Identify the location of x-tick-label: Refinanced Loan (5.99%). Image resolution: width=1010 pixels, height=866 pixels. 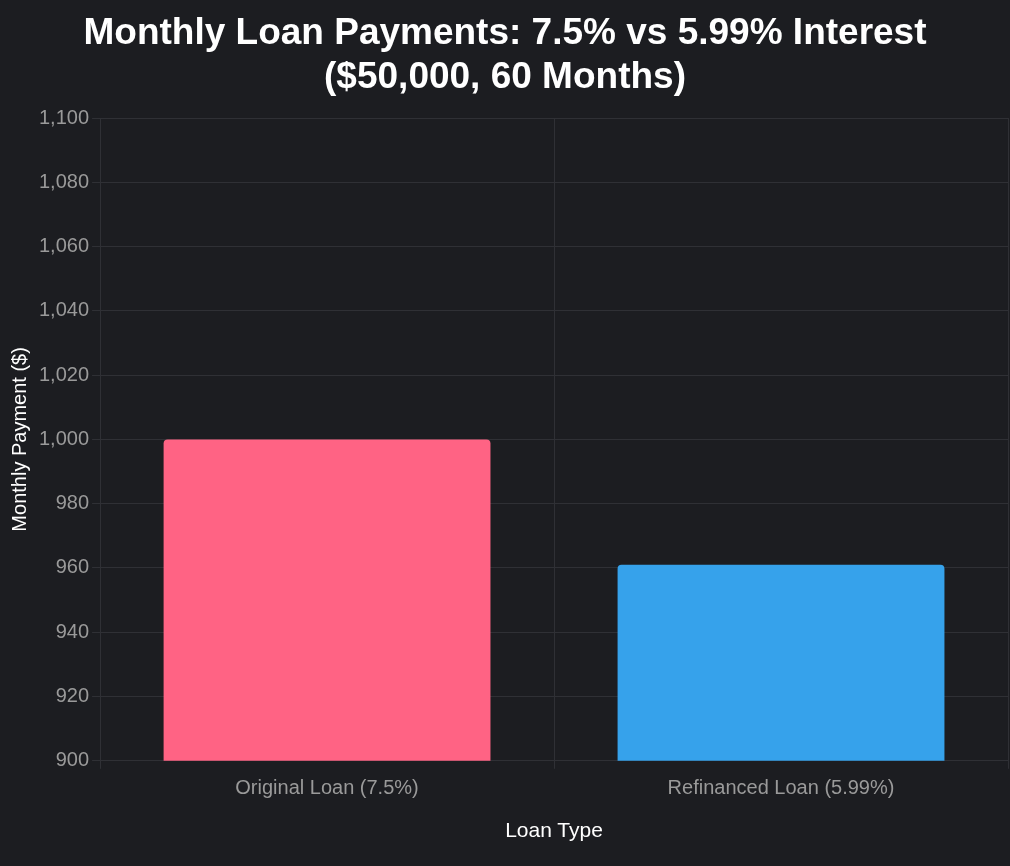
(781, 787).